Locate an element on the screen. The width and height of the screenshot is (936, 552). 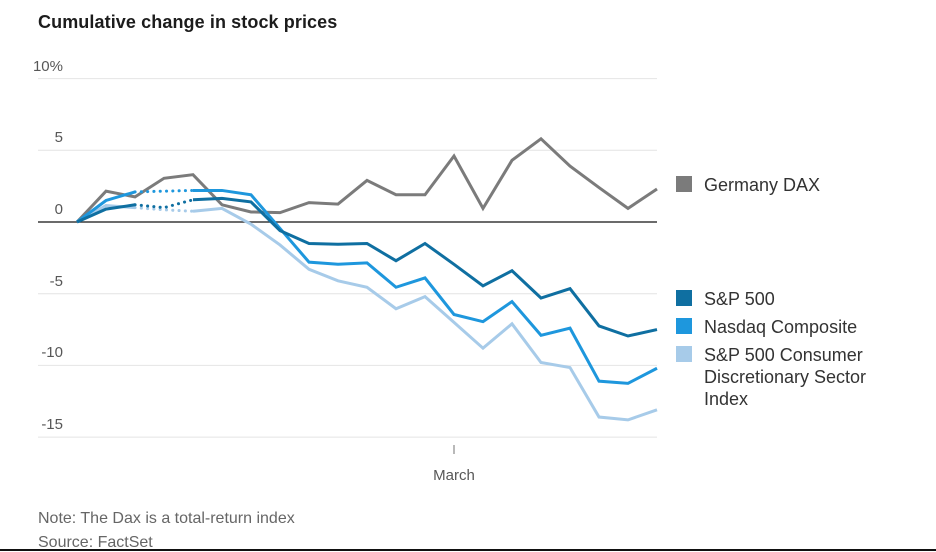
y-axis-tick-label: 10% is located at coordinates (47, 66).